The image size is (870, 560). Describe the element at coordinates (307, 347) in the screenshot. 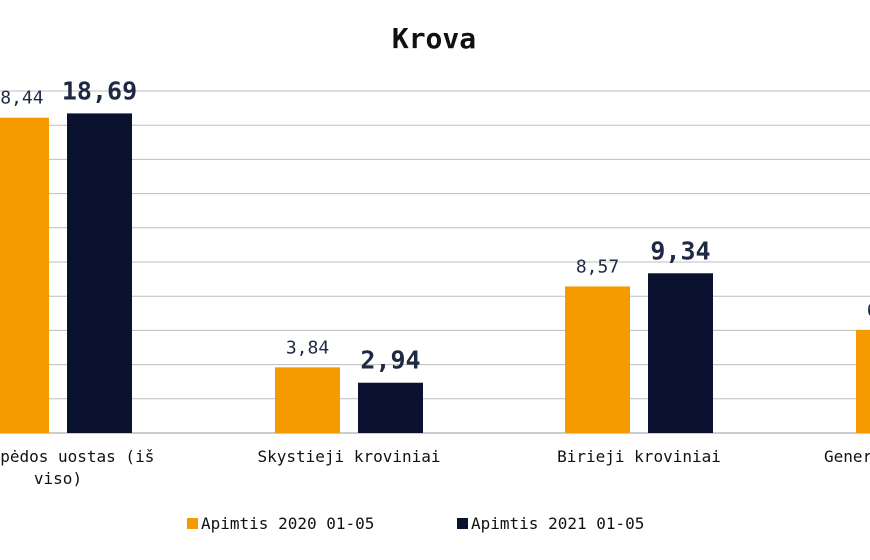

I see `data-label: 3,84` at that location.